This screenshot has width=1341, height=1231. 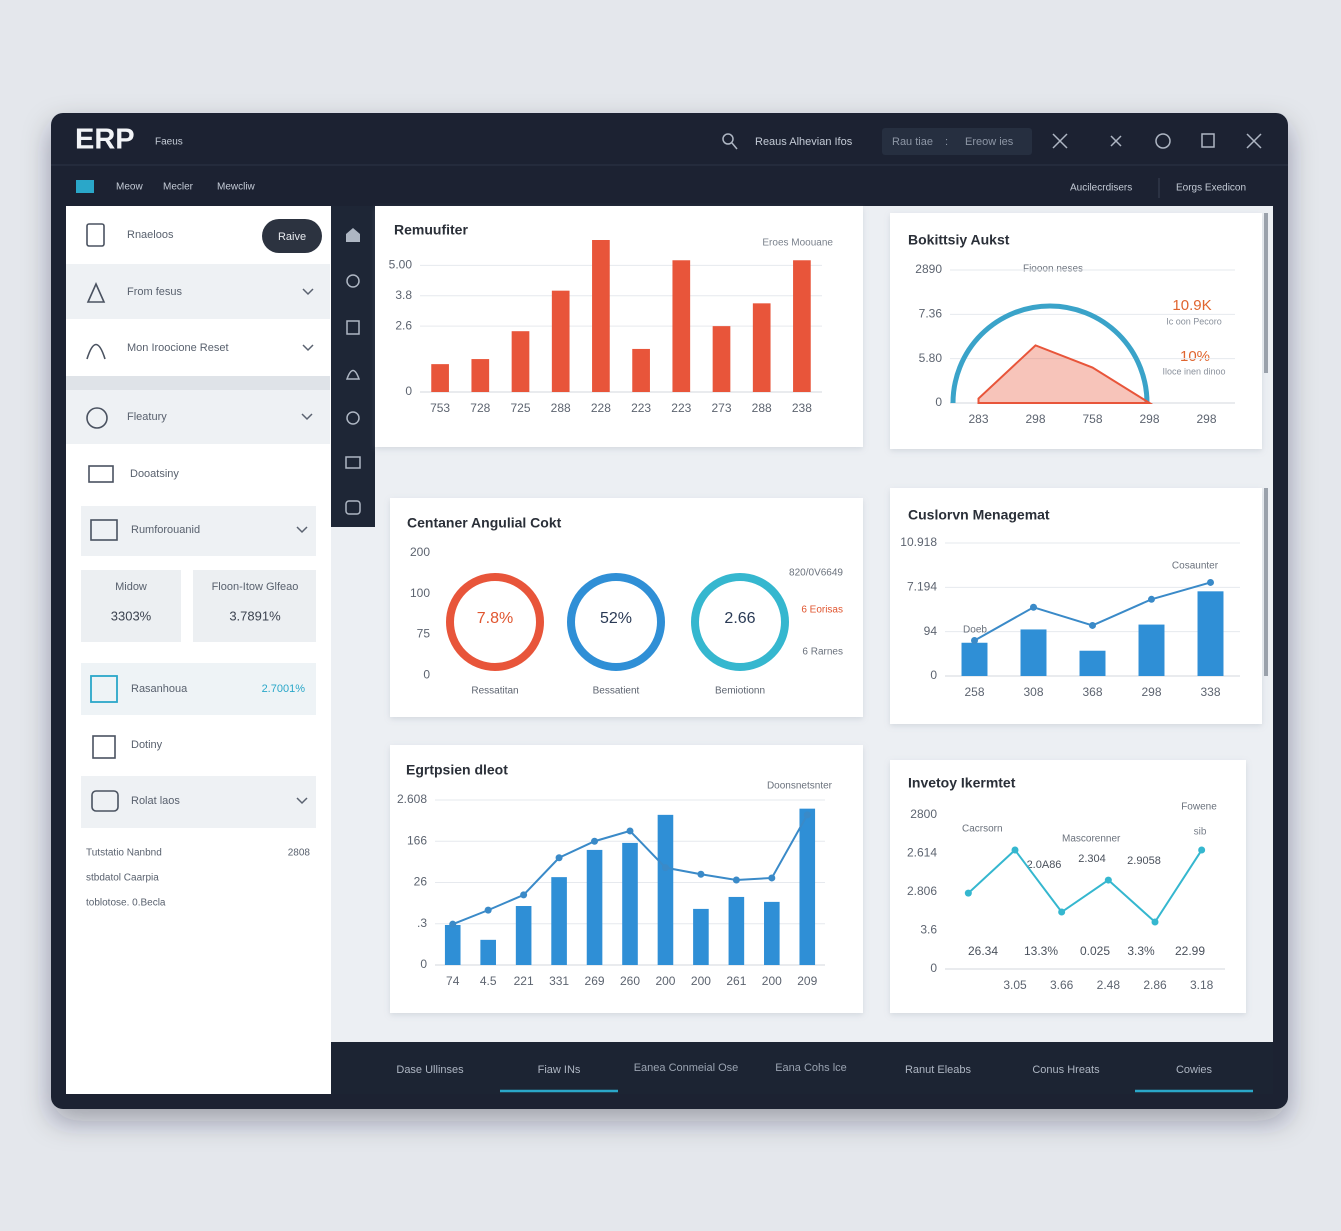 I want to click on y-tick-label: 2.6, so click(x=403, y=325).